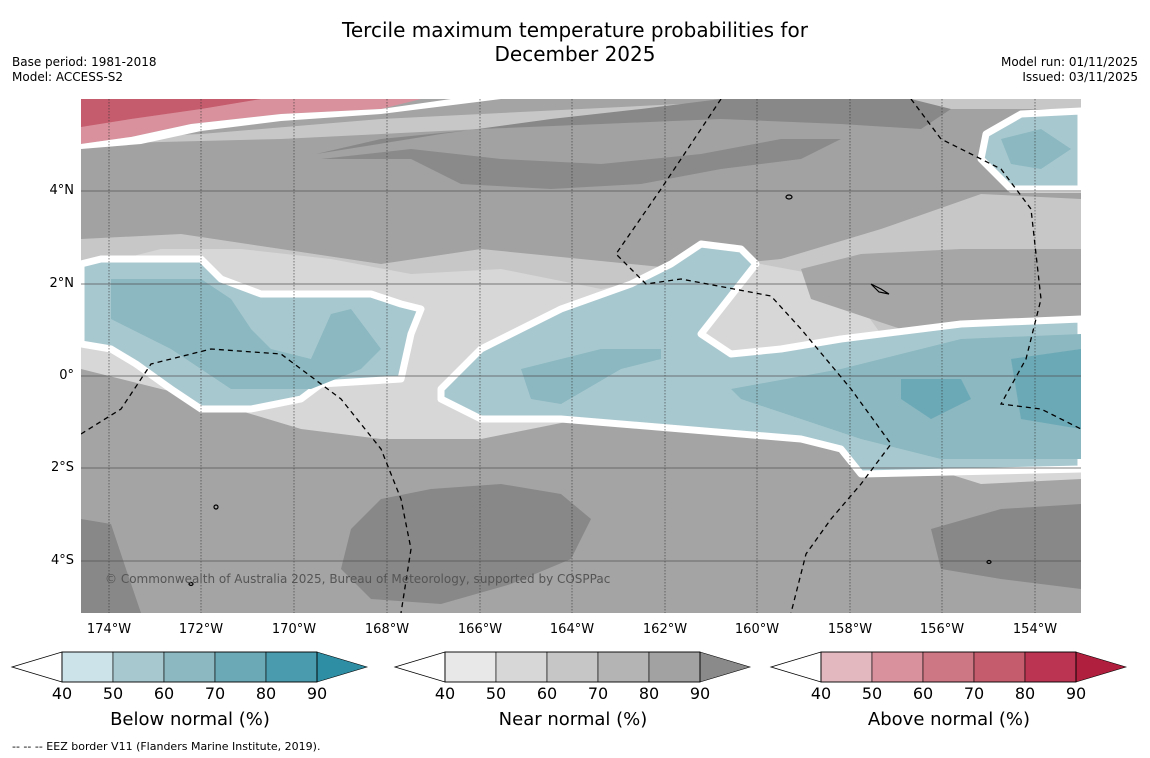 The image size is (1150, 758). Describe the element at coordinates (665, 629) in the screenshot. I see `lon-label-162w: 162°W` at that location.